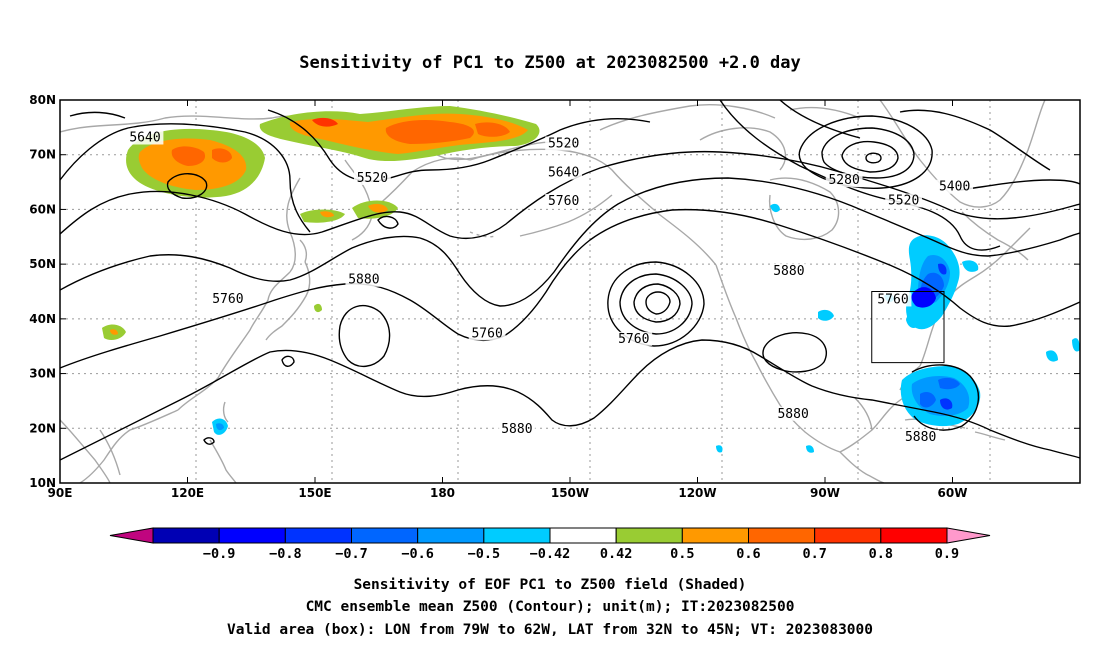  What do you see at coordinates (417, 554) in the screenshot?
I see `colorbar-label: −0.6` at bounding box center [417, 554].